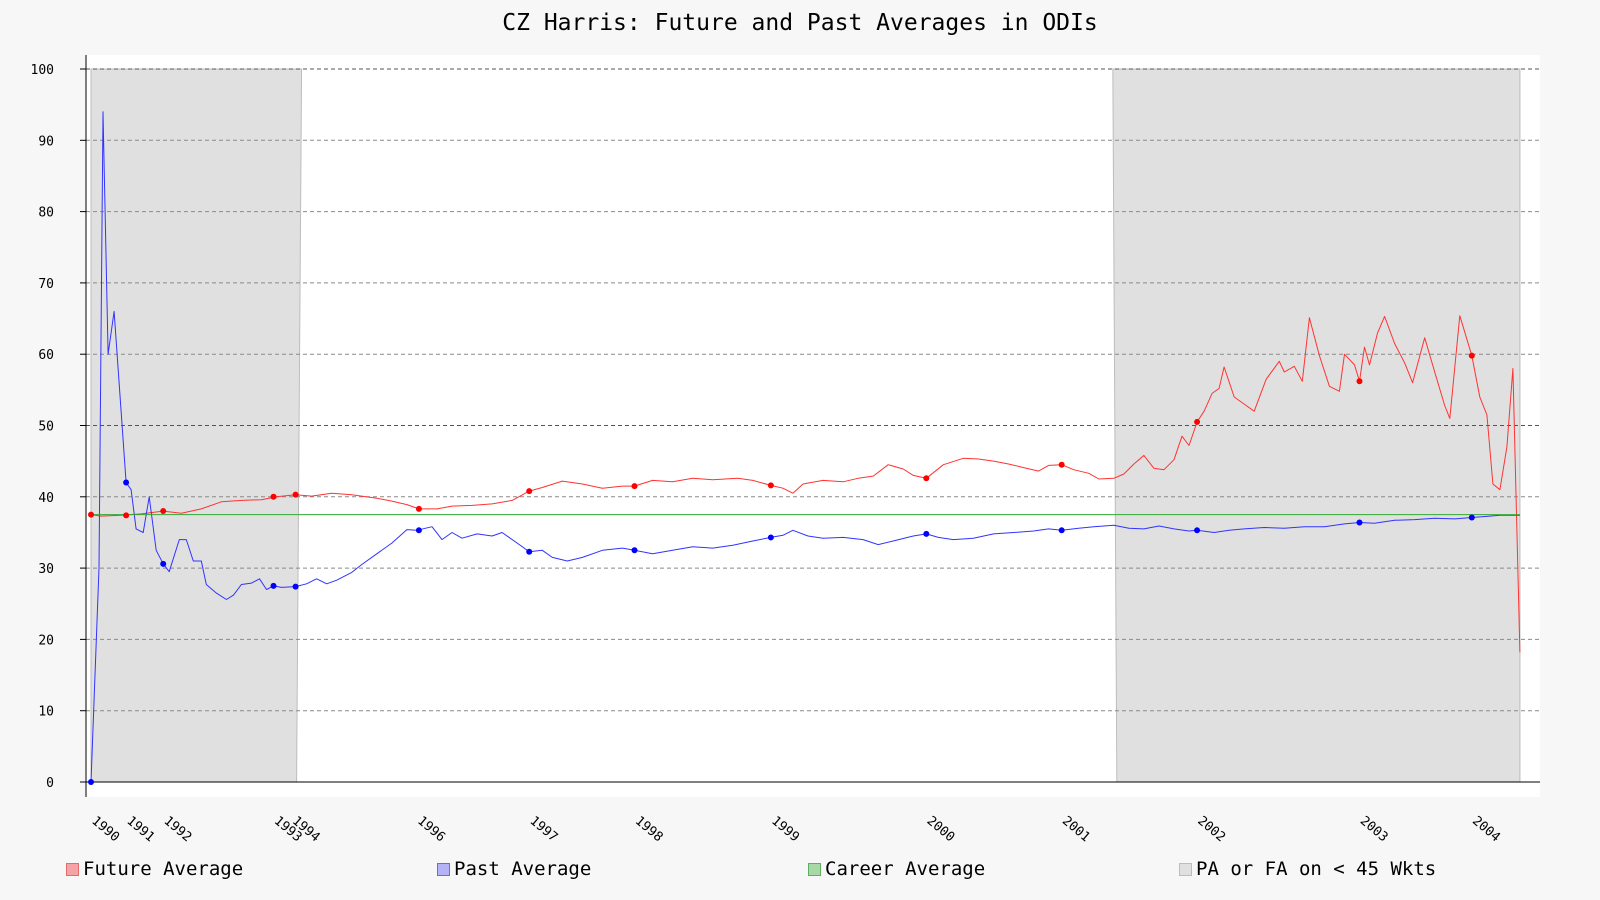 Image resolution: width=1600 pixels, height=900 pixels. What do you see at coordinates (46, 712) in the screenshot?
I see `y-tick-label-10: 10` at bounding box center [46, 712].